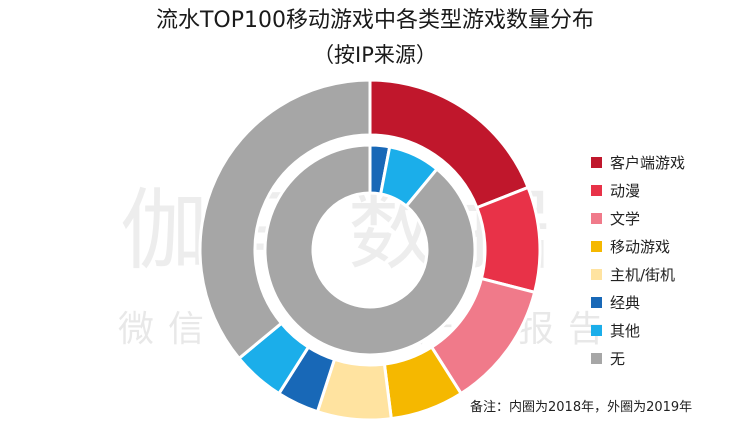  Describe the element at coordinates (625, 330) in the screenshot. I see `legend-label: 其他` at that location.